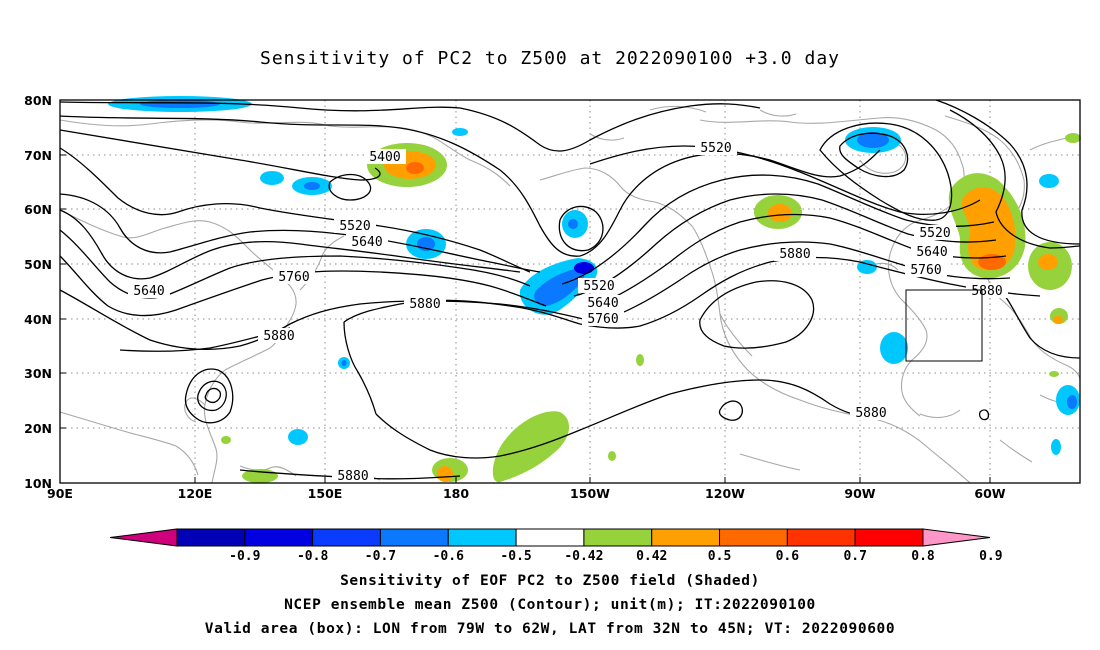 The width and height of the screenshot is (1100, 650). I want to click on colorbar-label: -0.6, so click(448, 556).